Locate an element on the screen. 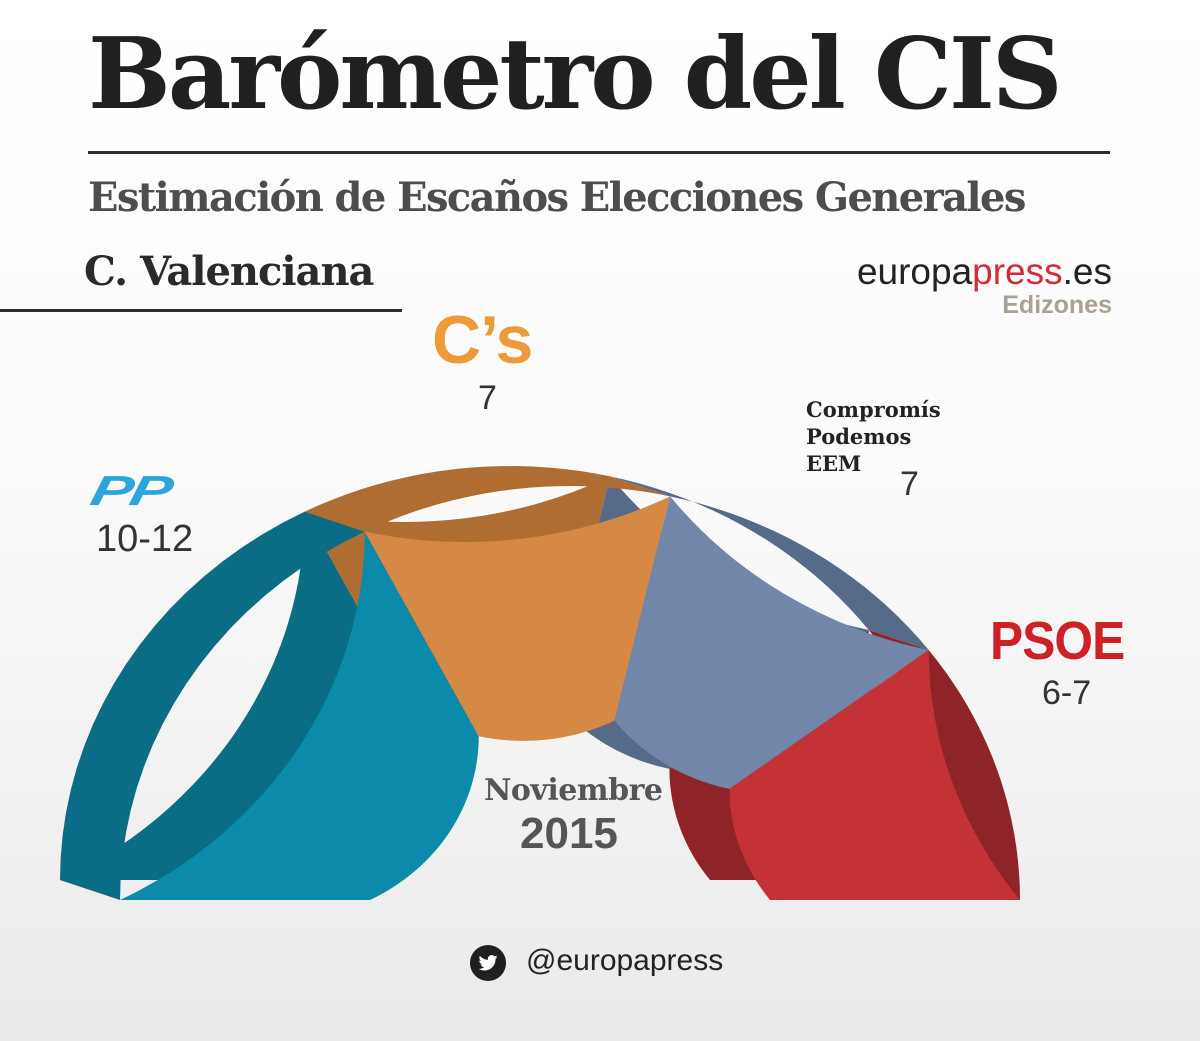 The image size is (1200, 1041). region-label: C. Valenciana is located at coordinates (229, 271).